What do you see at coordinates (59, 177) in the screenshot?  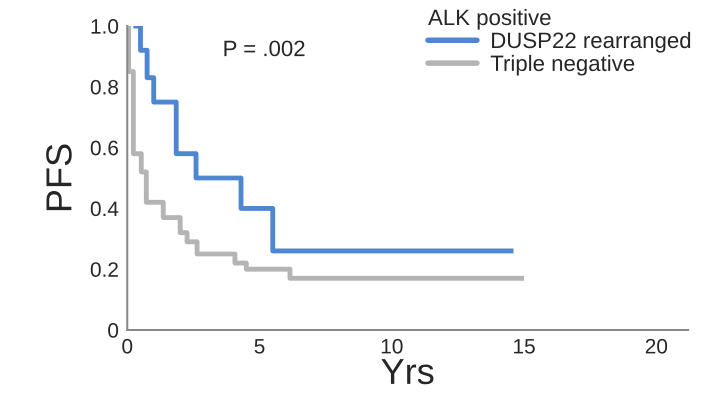 I see `y-axis-title: PFS` at bounding box center [59, 177].